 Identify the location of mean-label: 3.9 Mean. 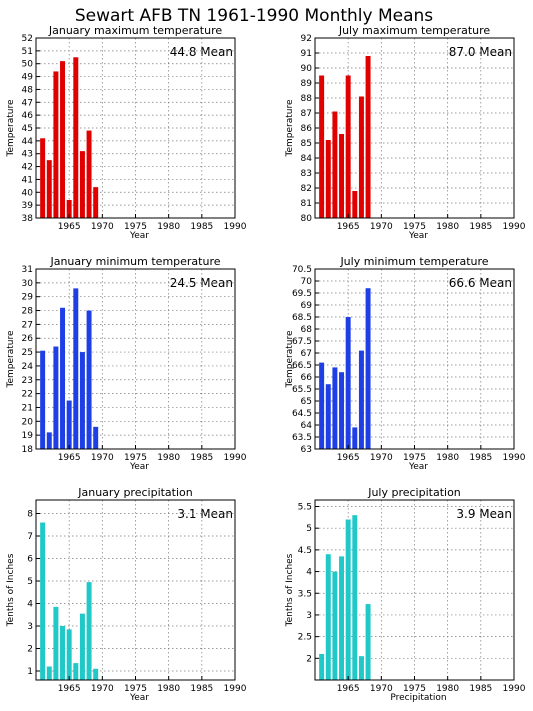
(484, 514).